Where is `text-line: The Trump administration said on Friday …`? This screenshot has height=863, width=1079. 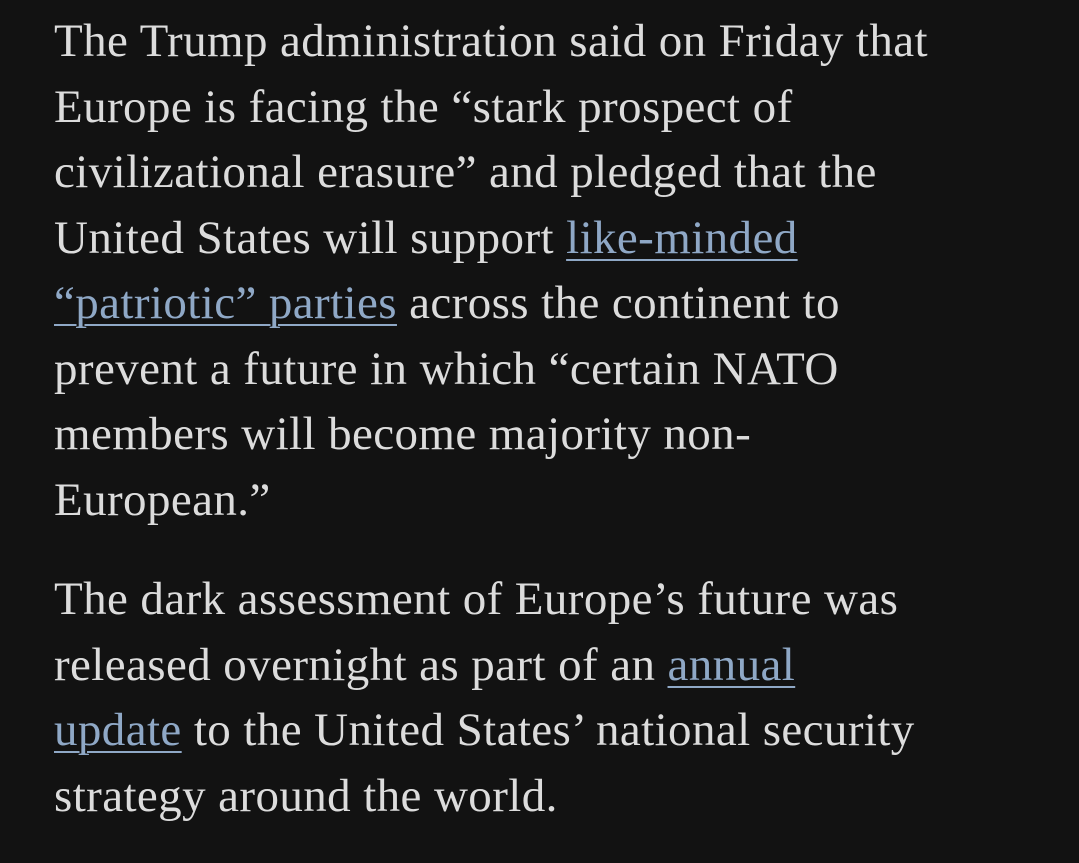 text-line: The Trump administration said on Friday … is located at coordinates (559, 42).